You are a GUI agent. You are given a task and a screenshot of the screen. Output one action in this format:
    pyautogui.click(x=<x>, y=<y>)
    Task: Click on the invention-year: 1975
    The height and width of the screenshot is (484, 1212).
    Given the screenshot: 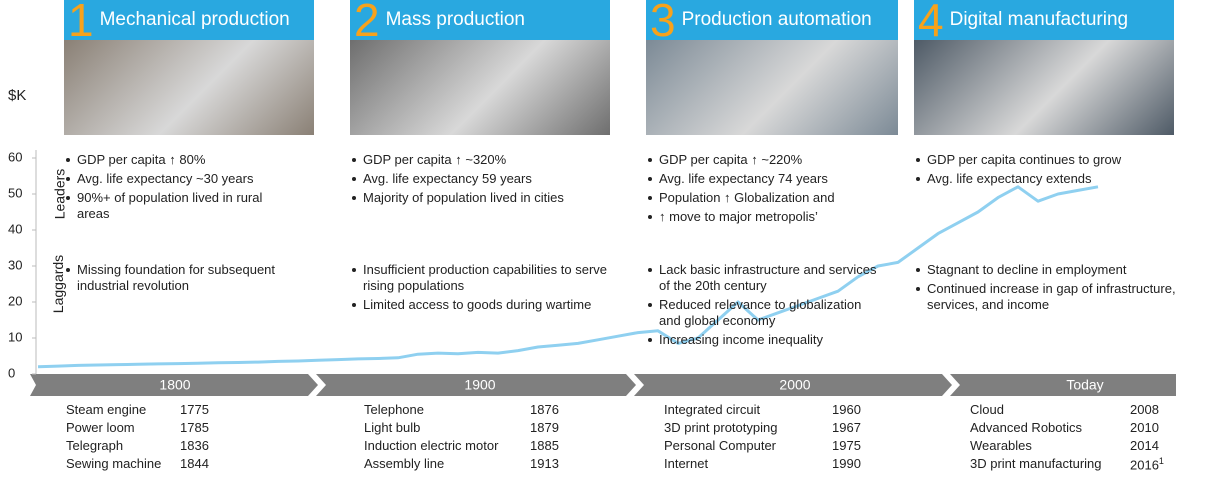 What is the action you would take?
    pyautogui.click(x=846, y=445)
    